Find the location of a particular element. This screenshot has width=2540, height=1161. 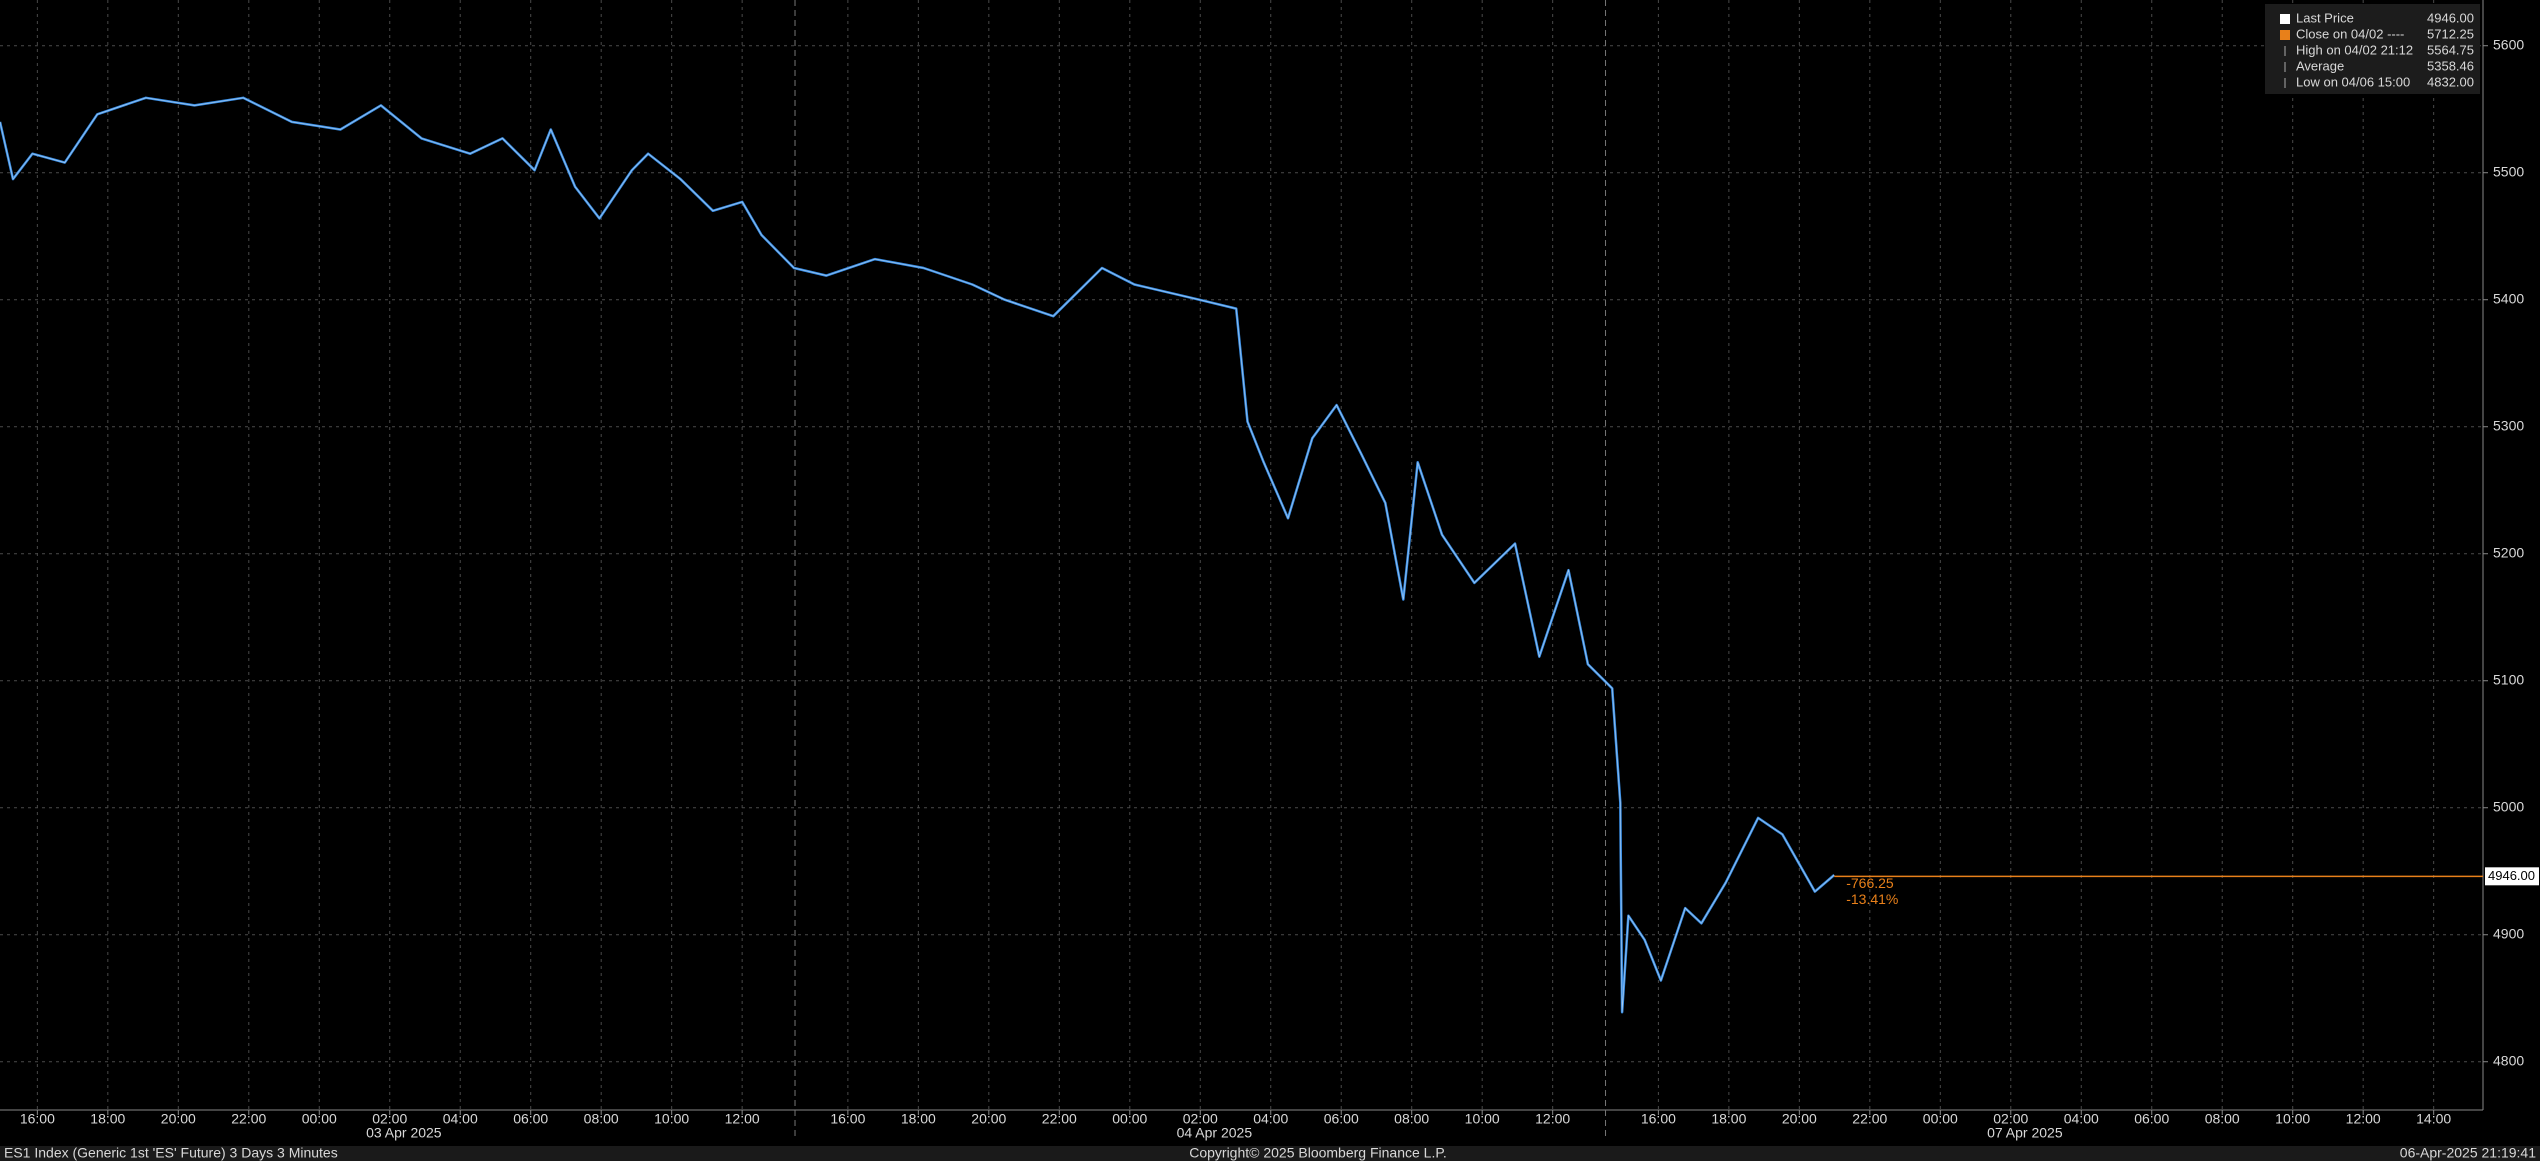

y-tick-label: 5000 is located at coordinates (2508, 806).